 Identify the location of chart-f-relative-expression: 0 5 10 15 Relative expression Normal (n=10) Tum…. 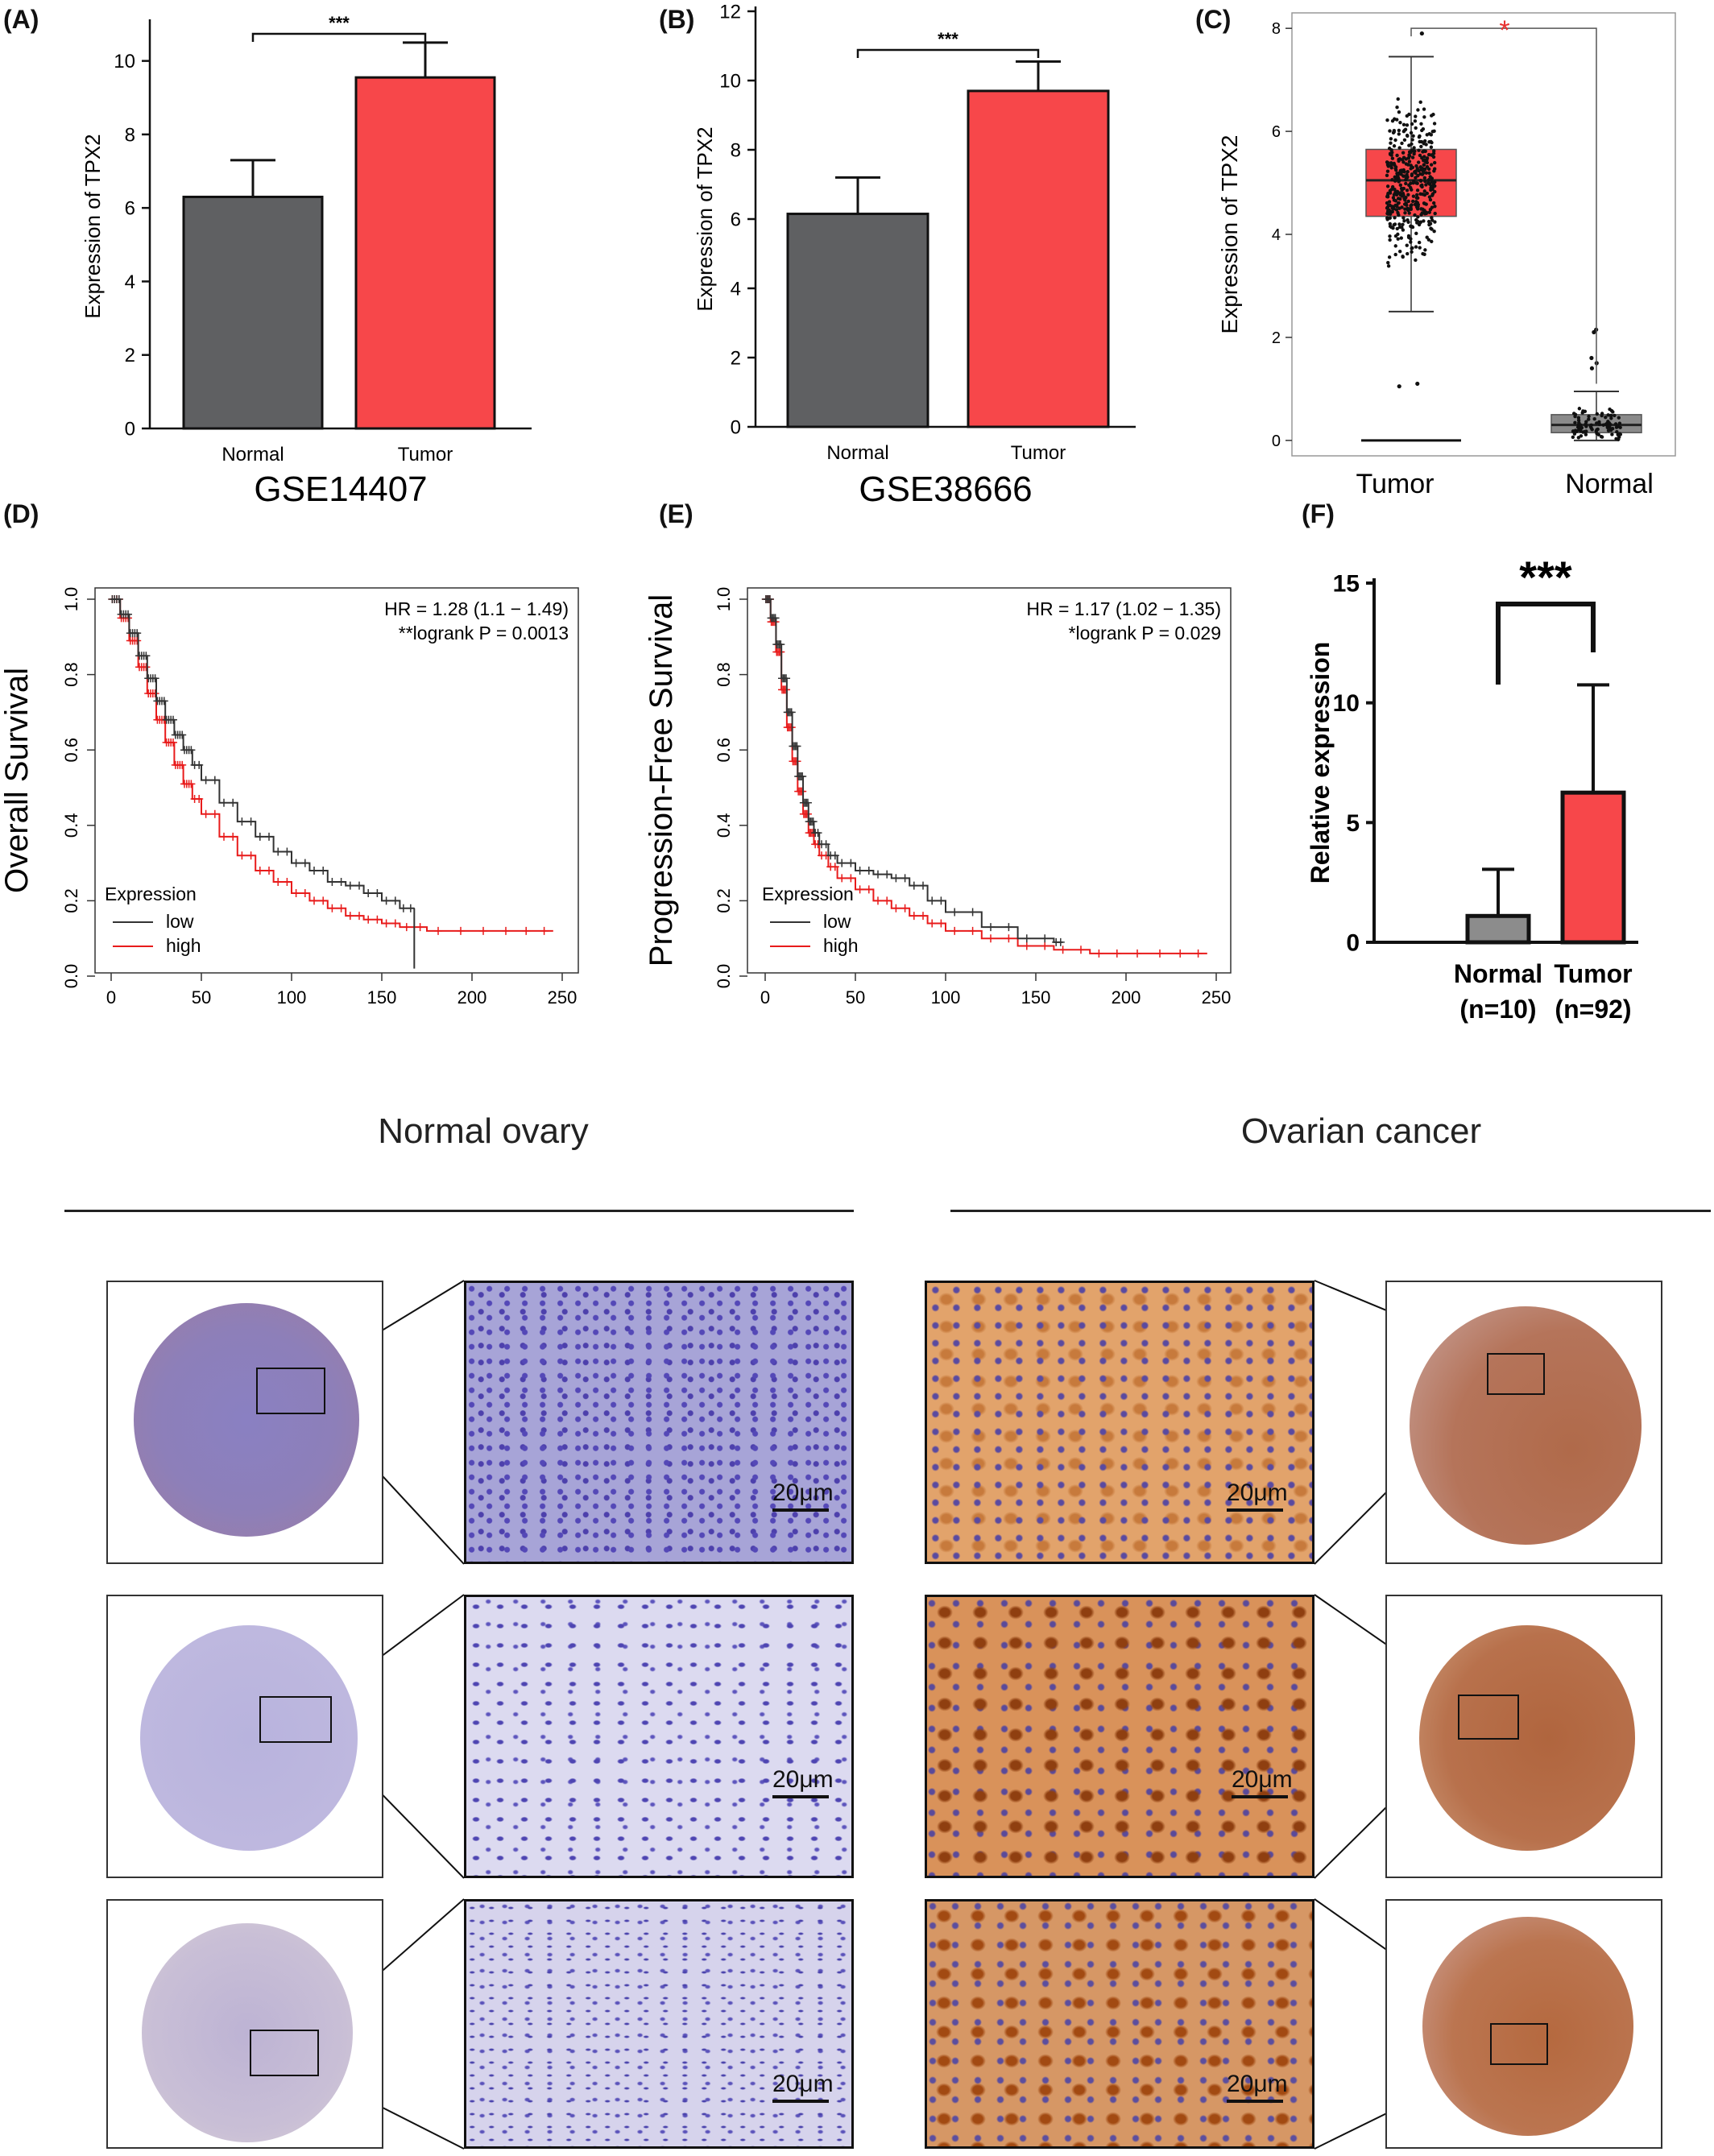
(1472, 788).